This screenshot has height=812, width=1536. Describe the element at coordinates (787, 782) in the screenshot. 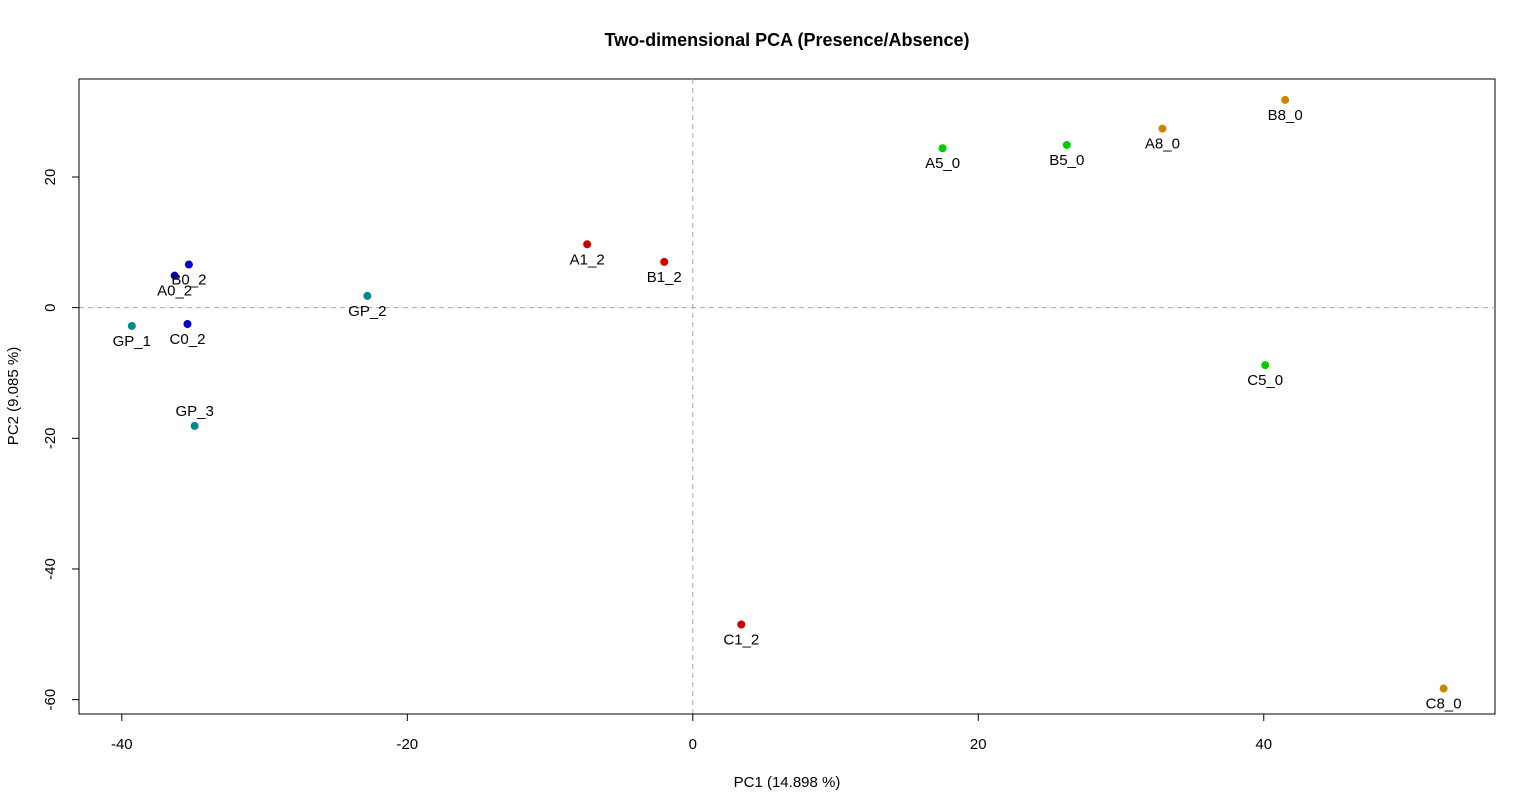

I see `x-axis-label: PC1 (14.898 %)` at that location.